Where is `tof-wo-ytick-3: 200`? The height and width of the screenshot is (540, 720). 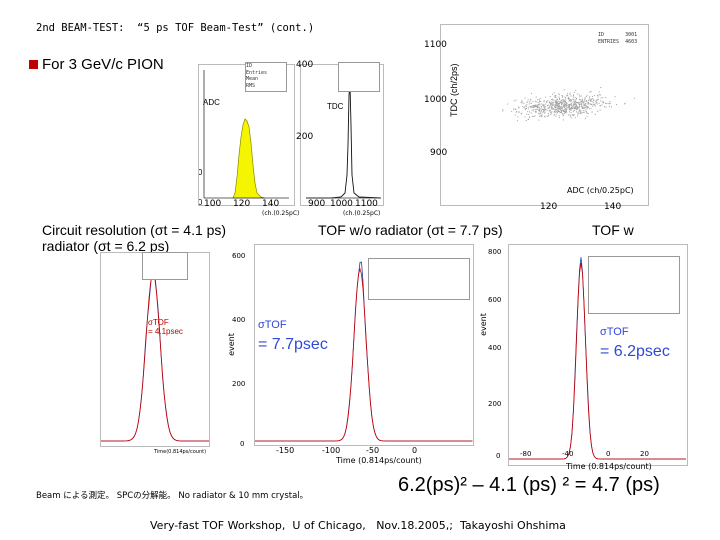
tof-wo-ytick-3: 200 is located at coordinates (239, 384).